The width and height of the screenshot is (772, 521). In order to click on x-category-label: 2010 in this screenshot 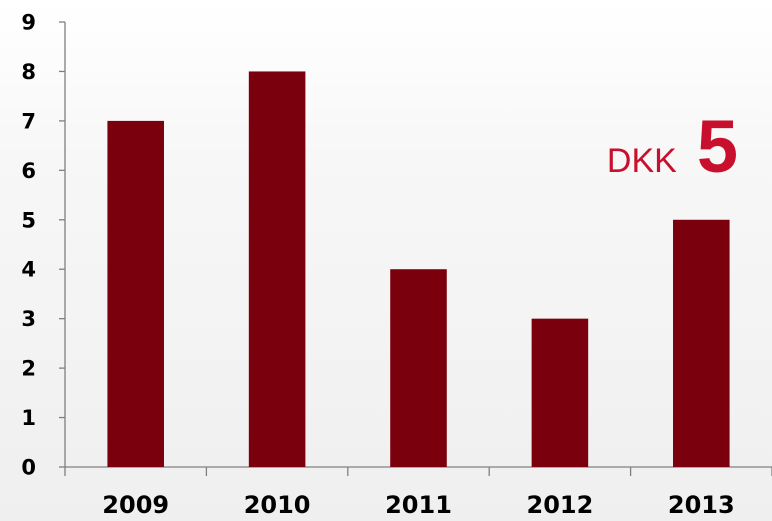, I will do `click(277, 505)`.